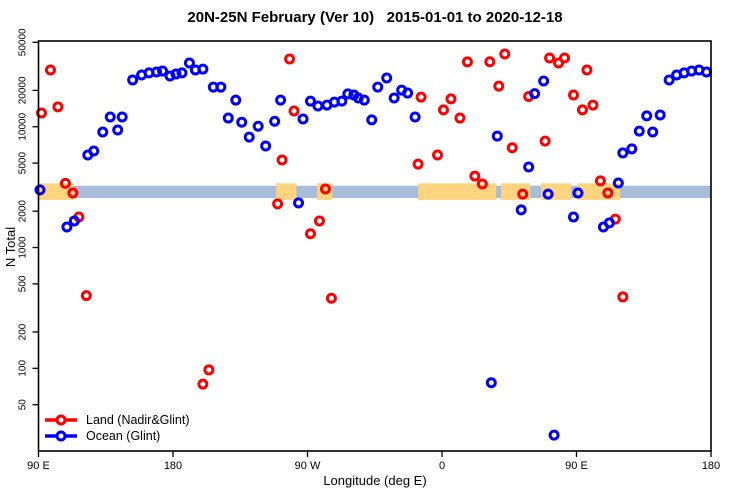  What do you see at coordinates (61, 420) in the screenshot?
I see `legend-marker-land` at bounding box center [61, 420].